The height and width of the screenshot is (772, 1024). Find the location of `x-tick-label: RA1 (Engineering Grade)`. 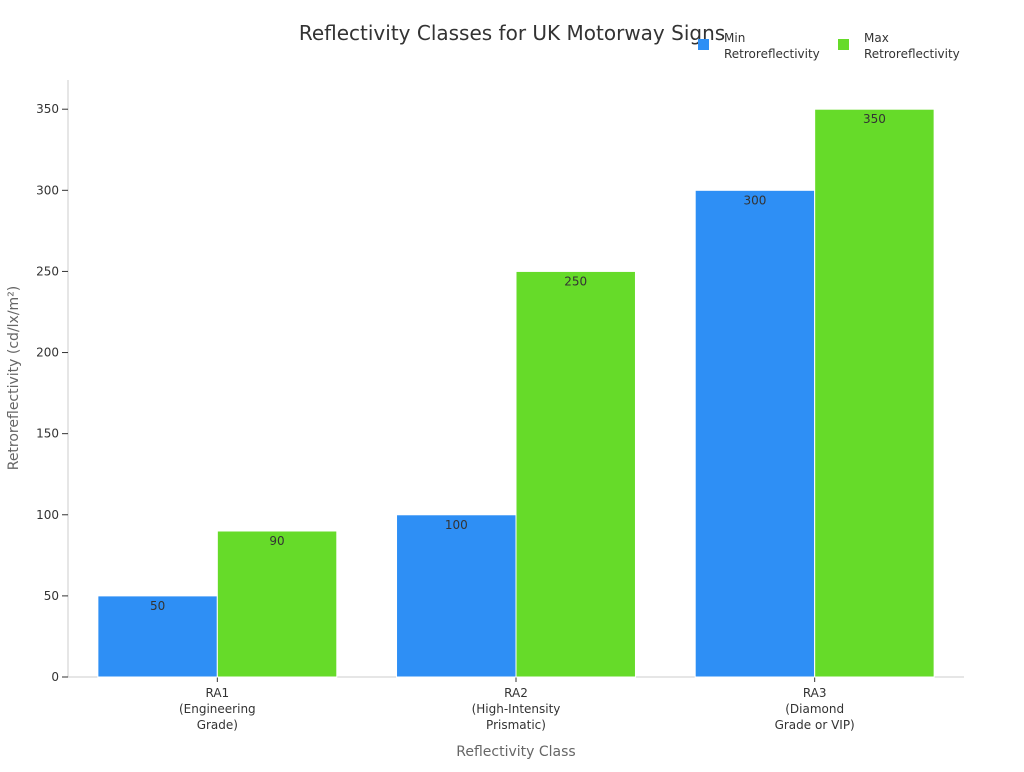

x-tick-label: RA1 (Engineering Grade) is located at coordinates (217, 709).